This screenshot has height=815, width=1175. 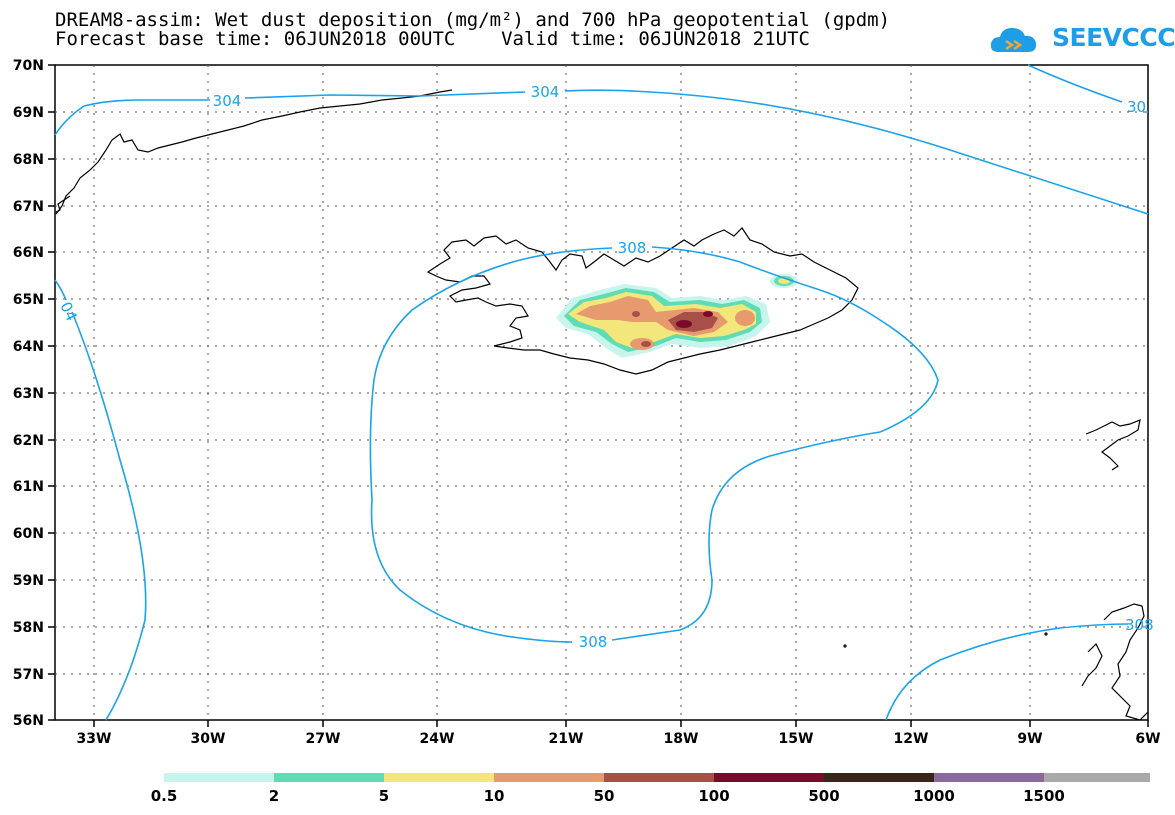 What do you see at coordinates (28, 534) in the screenshot?
I see `lat-label: 60N` at bounding box center [28, 534].